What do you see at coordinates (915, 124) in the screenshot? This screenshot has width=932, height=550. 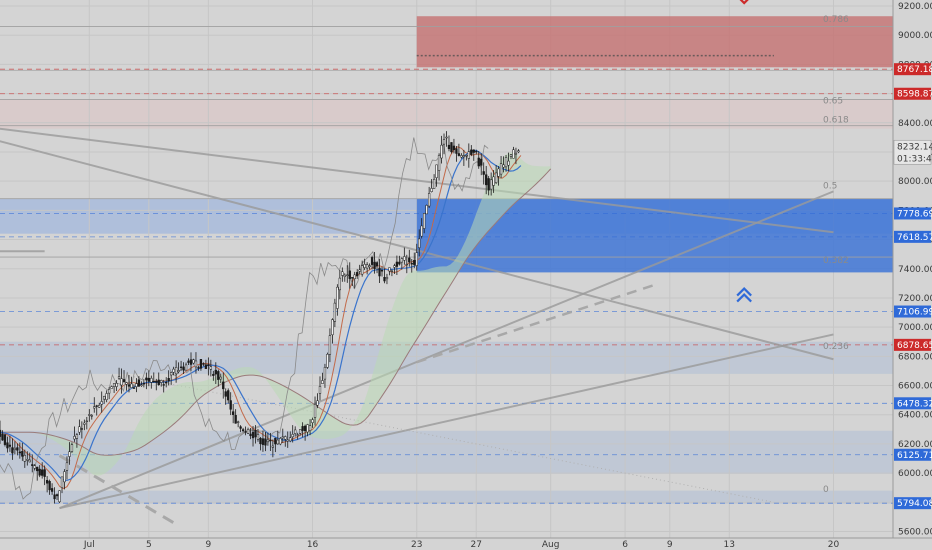 I see `y-tick-label: 8400.00` at bounding box center [915, 124].